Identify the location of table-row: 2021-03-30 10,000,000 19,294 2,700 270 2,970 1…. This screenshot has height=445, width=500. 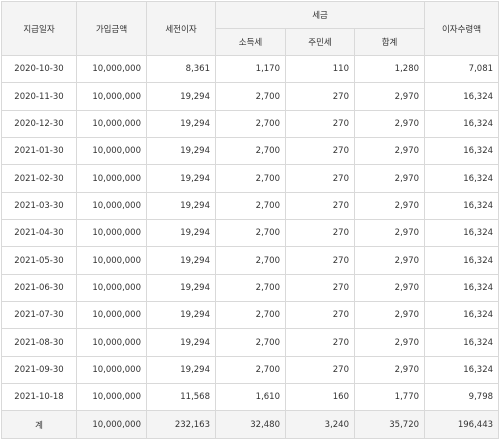
(250, 206).